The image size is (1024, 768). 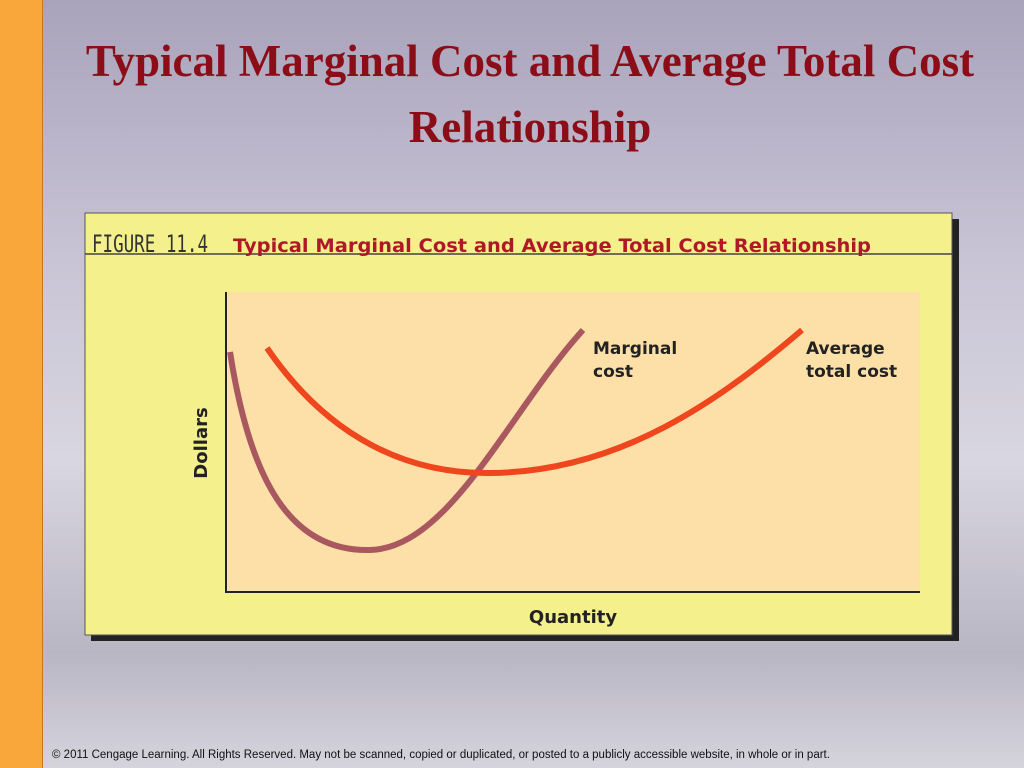 I want to click on side-stripe, so click(x=21, y=384).